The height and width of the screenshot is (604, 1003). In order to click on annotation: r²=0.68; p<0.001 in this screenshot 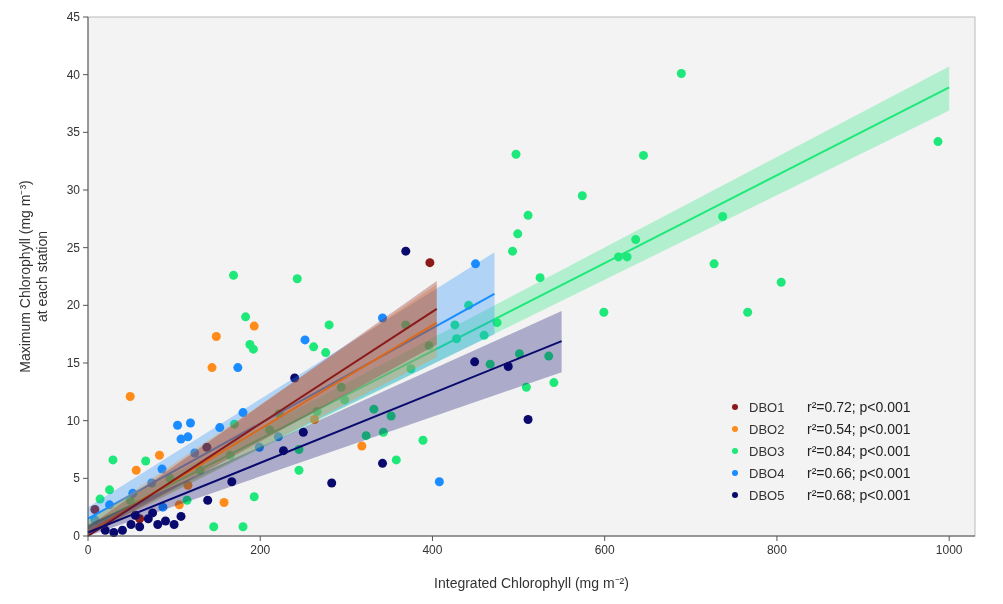, I will do `click(859, 495)`.